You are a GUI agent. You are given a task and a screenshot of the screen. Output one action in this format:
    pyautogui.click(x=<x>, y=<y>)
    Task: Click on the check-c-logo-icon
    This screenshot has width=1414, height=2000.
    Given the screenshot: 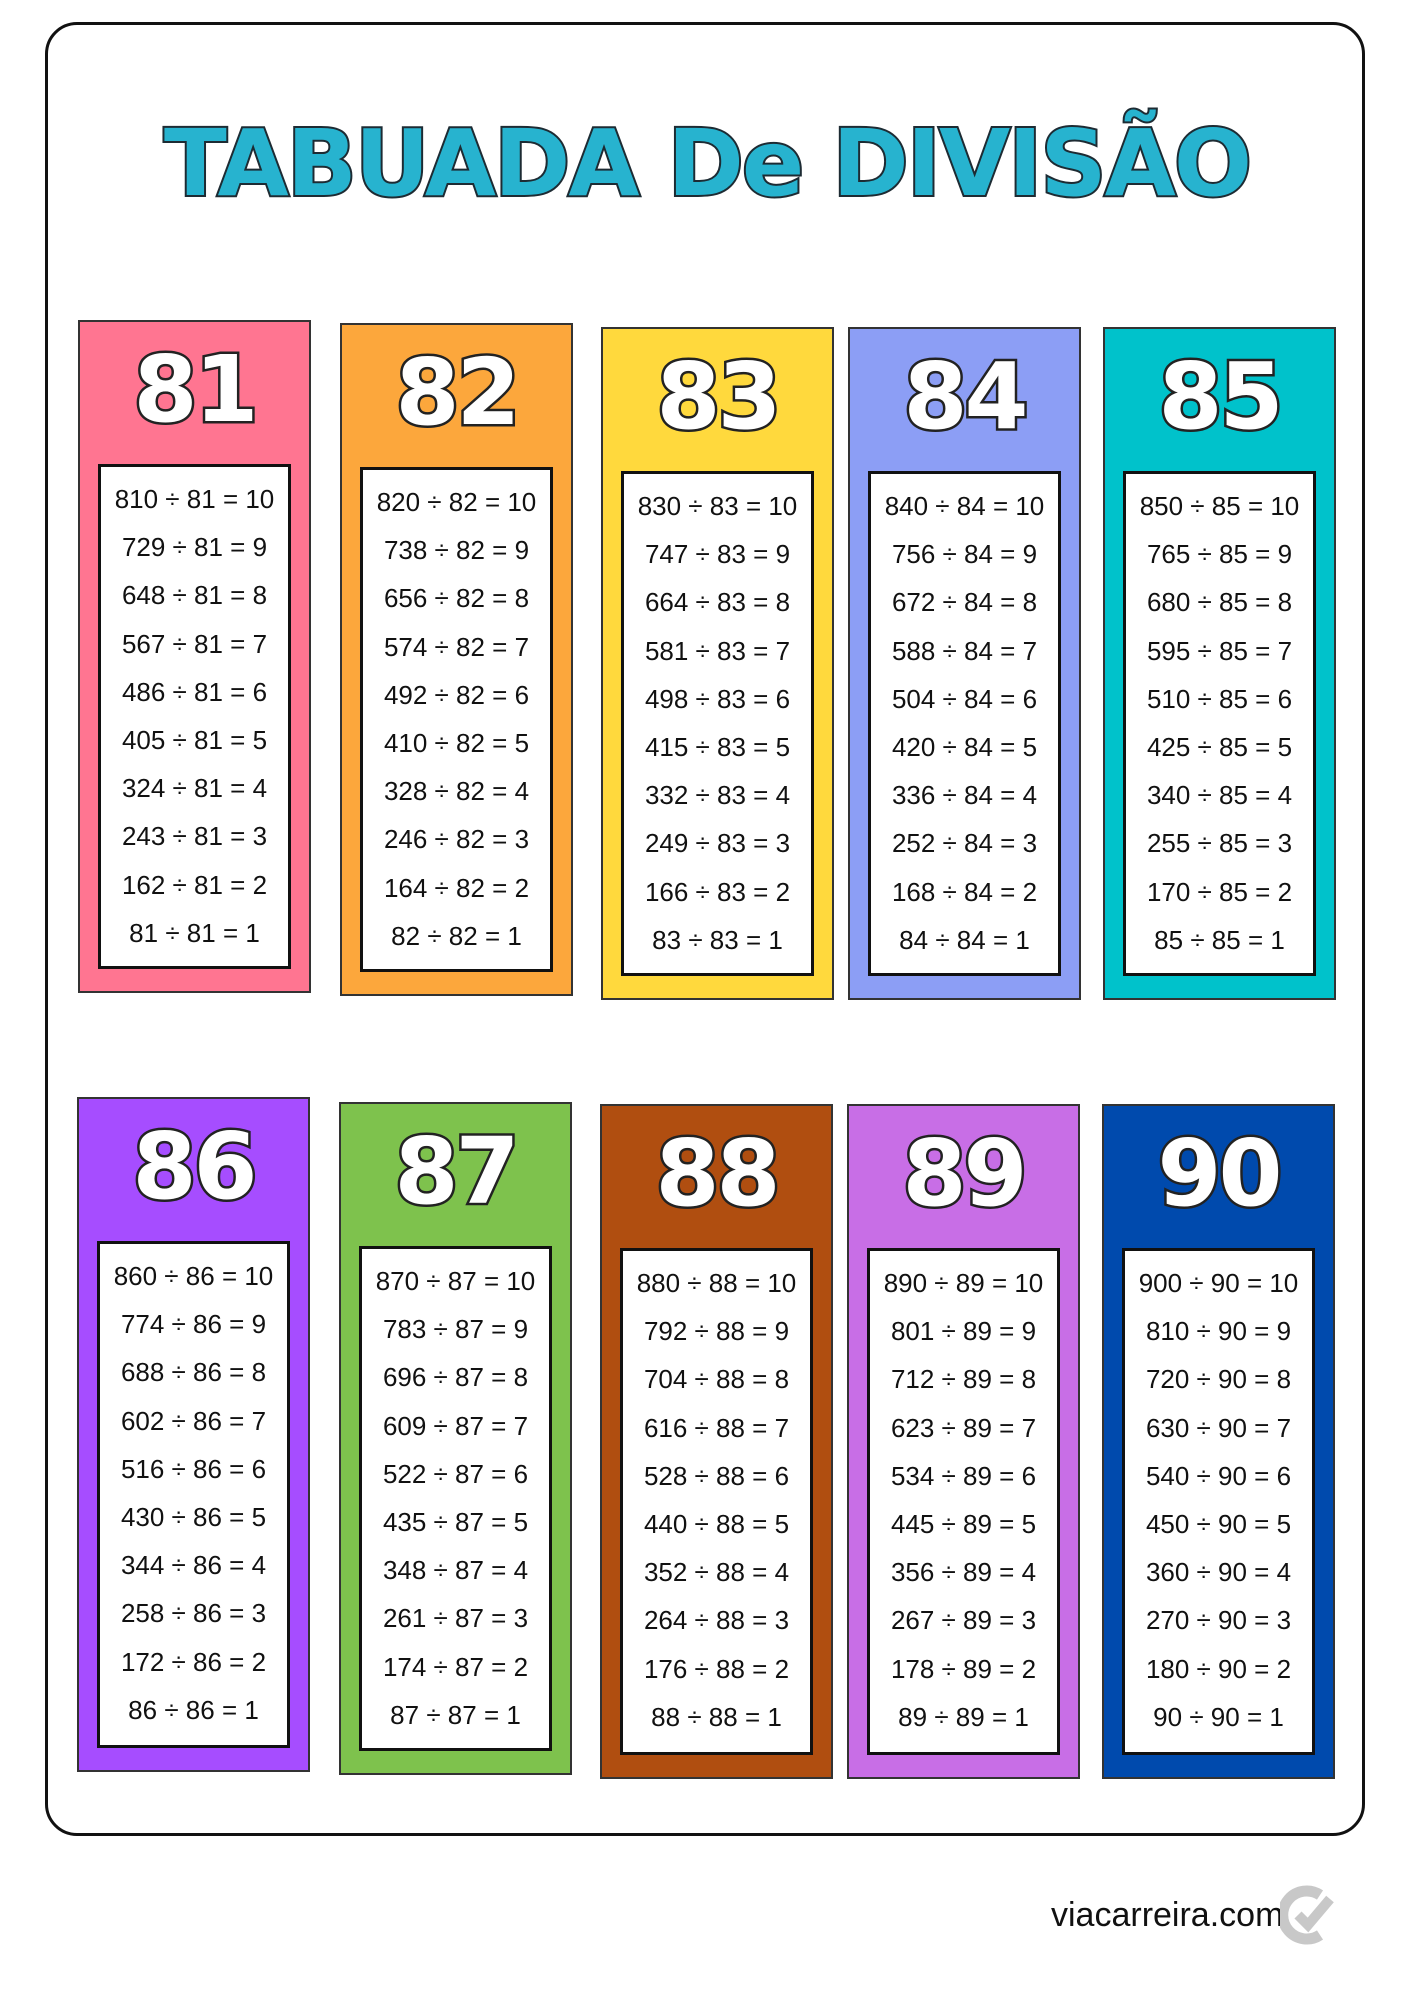 What is the action you would take?
    pyautogui.click(x=1307, y=1915)
    